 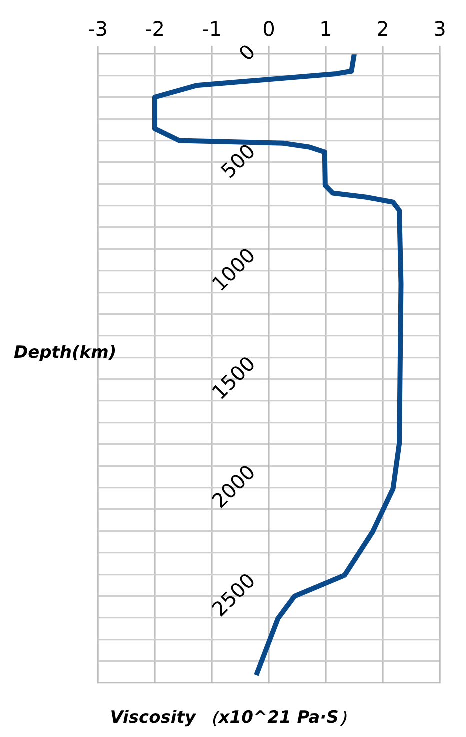 I want to click on x-tick-label: 2, so click(x=383, y=29).